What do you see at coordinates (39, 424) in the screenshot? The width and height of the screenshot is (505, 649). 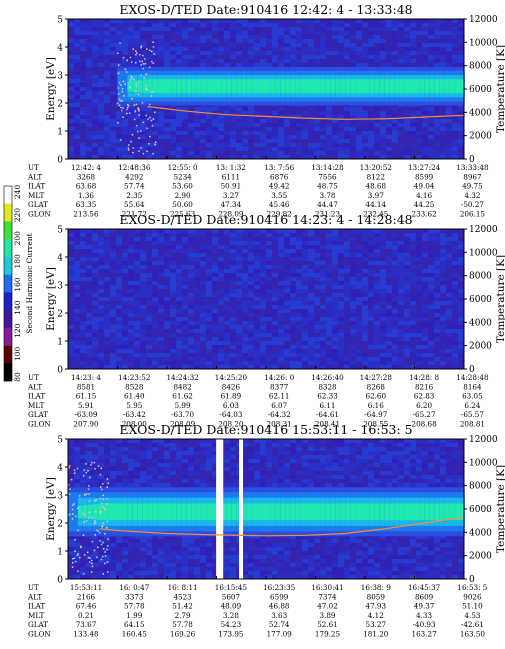 I see `table-row-label: GLON` at bounding box center [39, 424].